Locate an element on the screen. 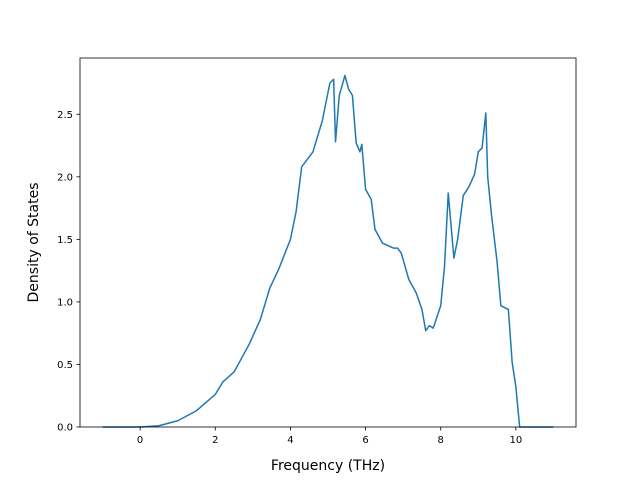 The height and width of the screenshot is (480, 640). y-axis: 0.0 0.5 1.0 1.5 2.0 2.5 is located at coordinates (68, 272).